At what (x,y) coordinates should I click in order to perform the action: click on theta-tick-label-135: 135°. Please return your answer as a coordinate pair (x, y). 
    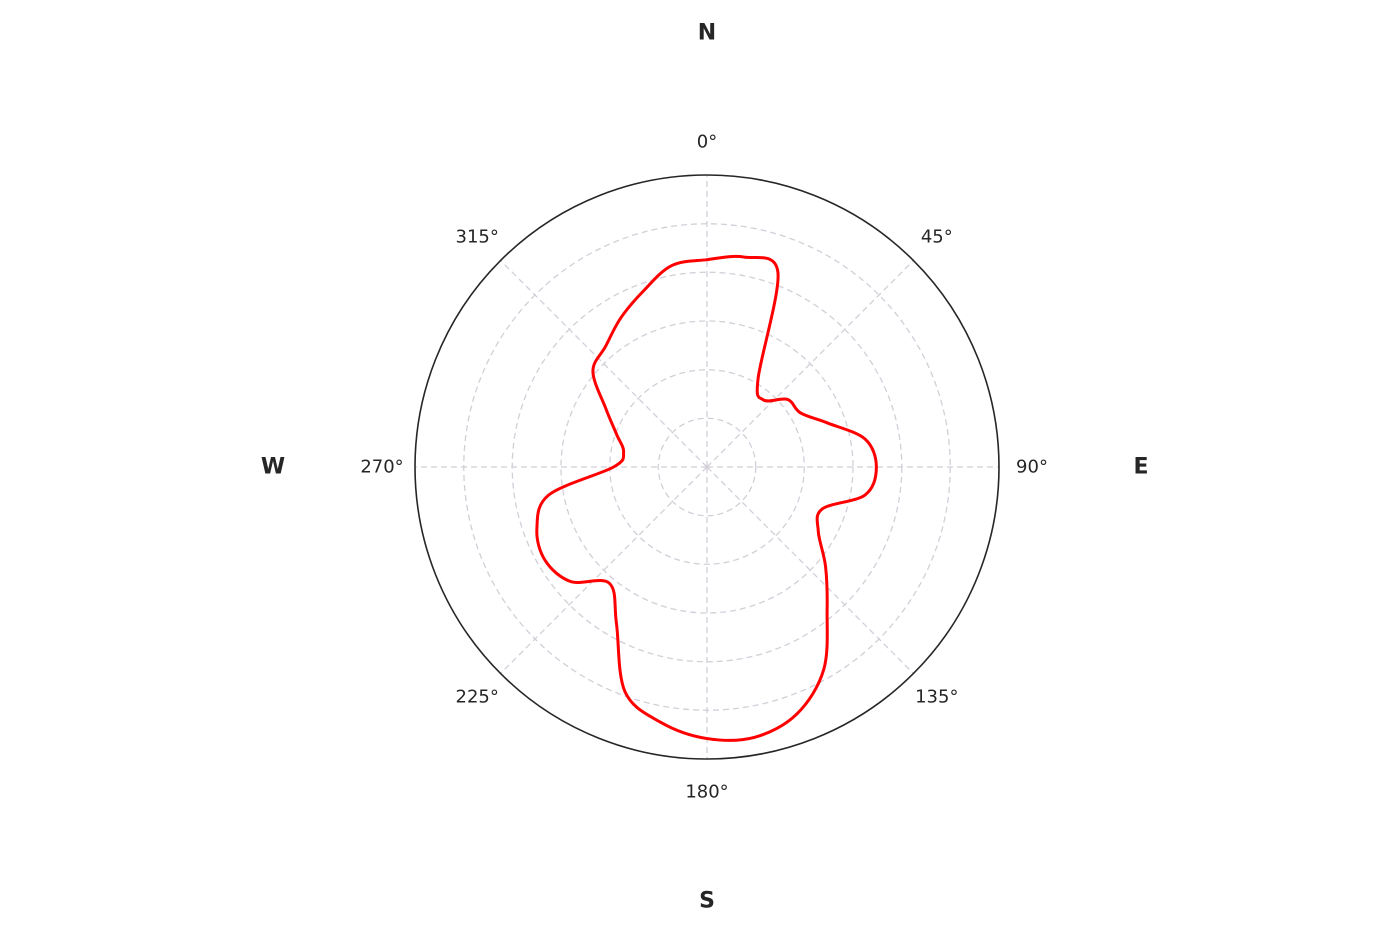
    Looking at the image, I should click on (936, 696).